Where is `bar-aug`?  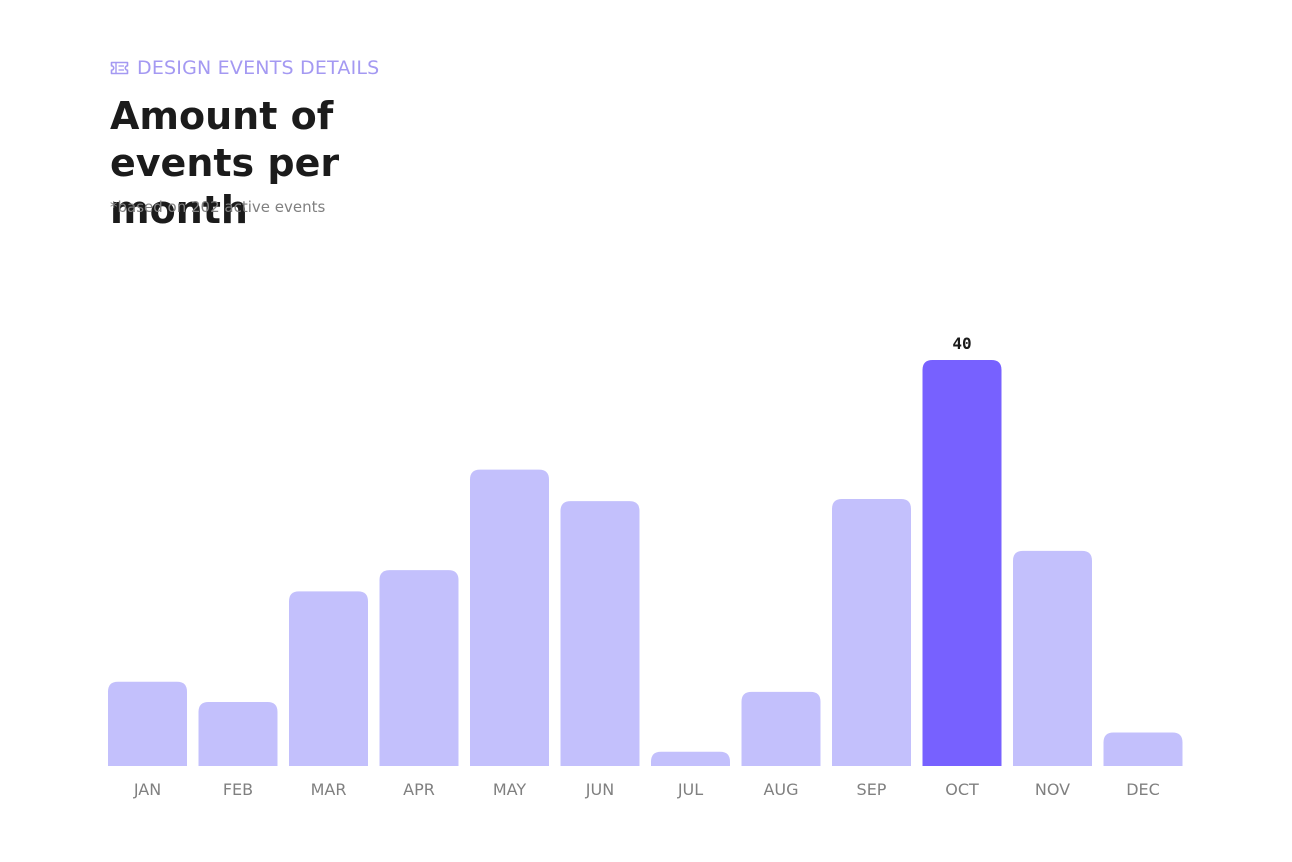
bar-aug is located at coordinates (781, 728).